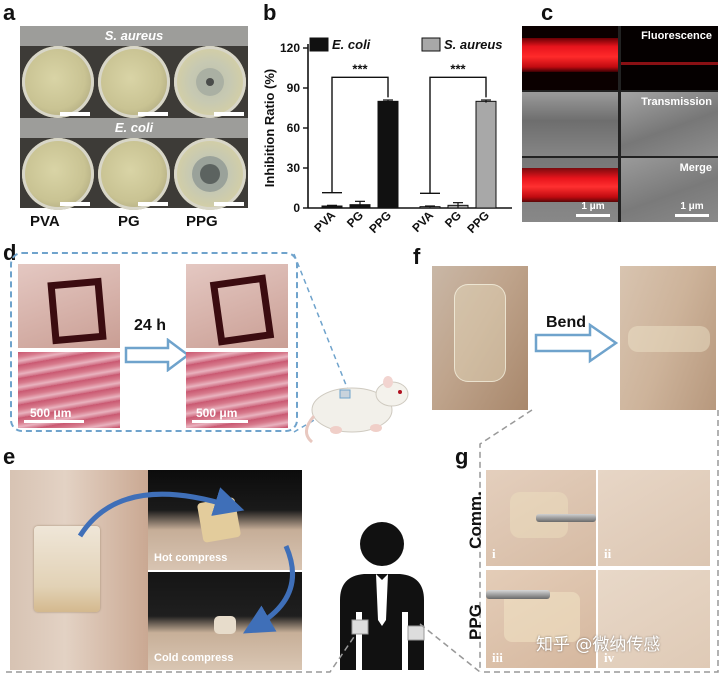  Describe the element at coordinates (69, 306) in the screenshot. I see `skin-photo-before` at that location.